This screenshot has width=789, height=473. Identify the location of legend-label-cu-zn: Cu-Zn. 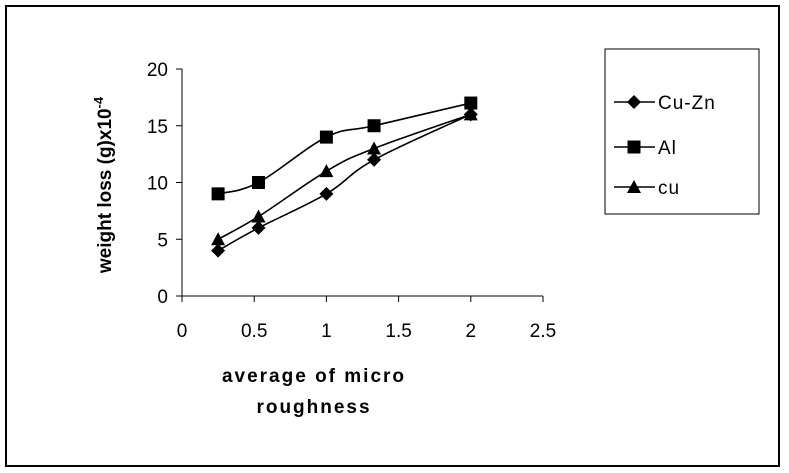
(687, 103).